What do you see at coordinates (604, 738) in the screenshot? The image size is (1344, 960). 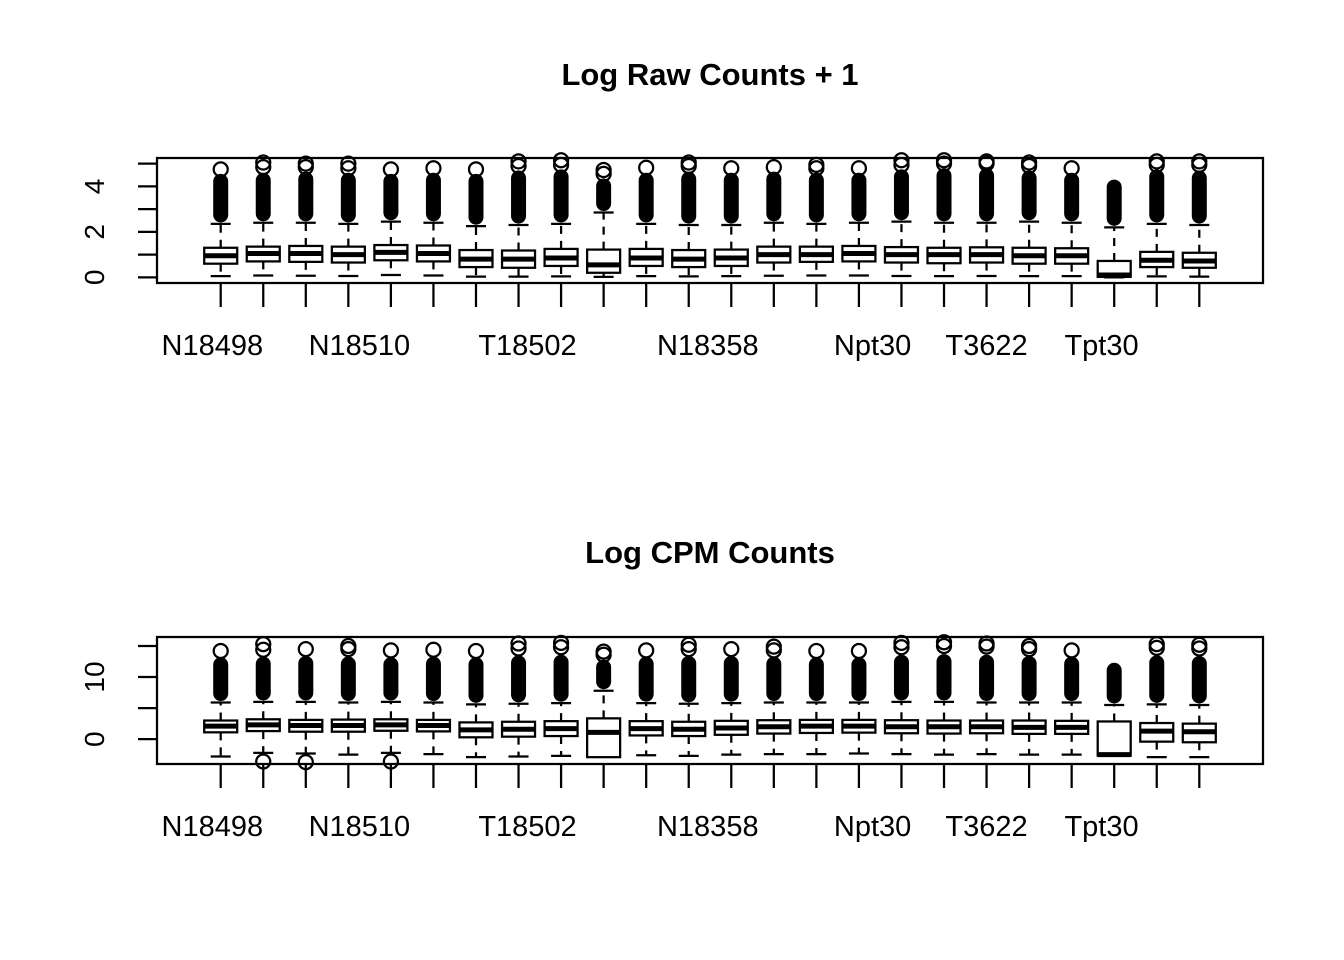 I see `box` at bounding box center [604, 738].